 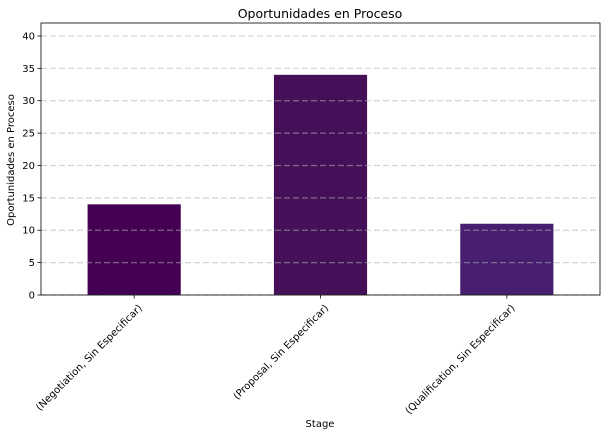 I want to click on x-tick-label: (Qualification, Sin Especificar), so click(x=461, y=360).